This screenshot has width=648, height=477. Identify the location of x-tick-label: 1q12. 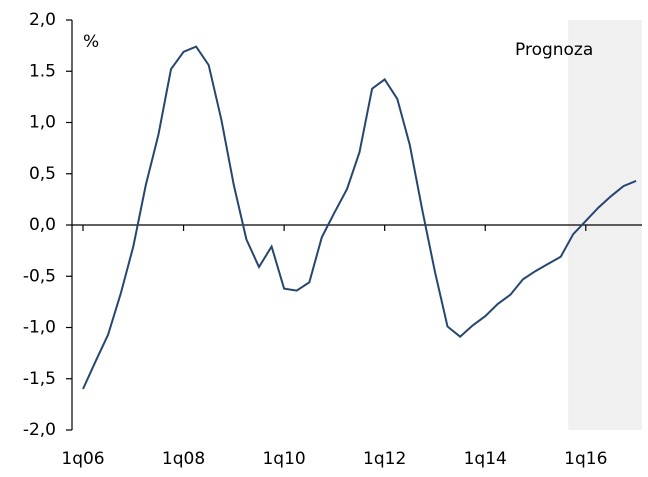
(384, 459).